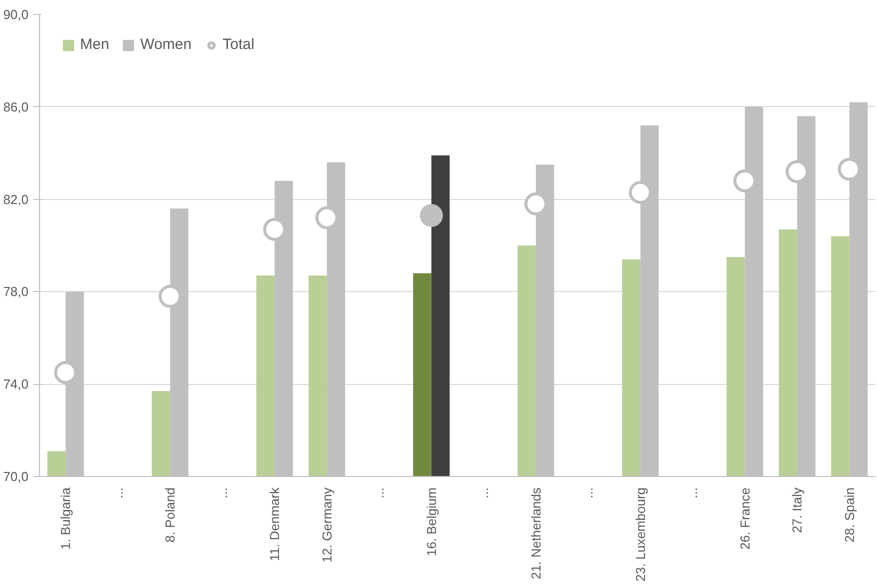 This screenshot has width=877, height=584. Describe the element at coordinates (16, 199) in the screenshot. I see `y-tick-label: 82,0` at that location.